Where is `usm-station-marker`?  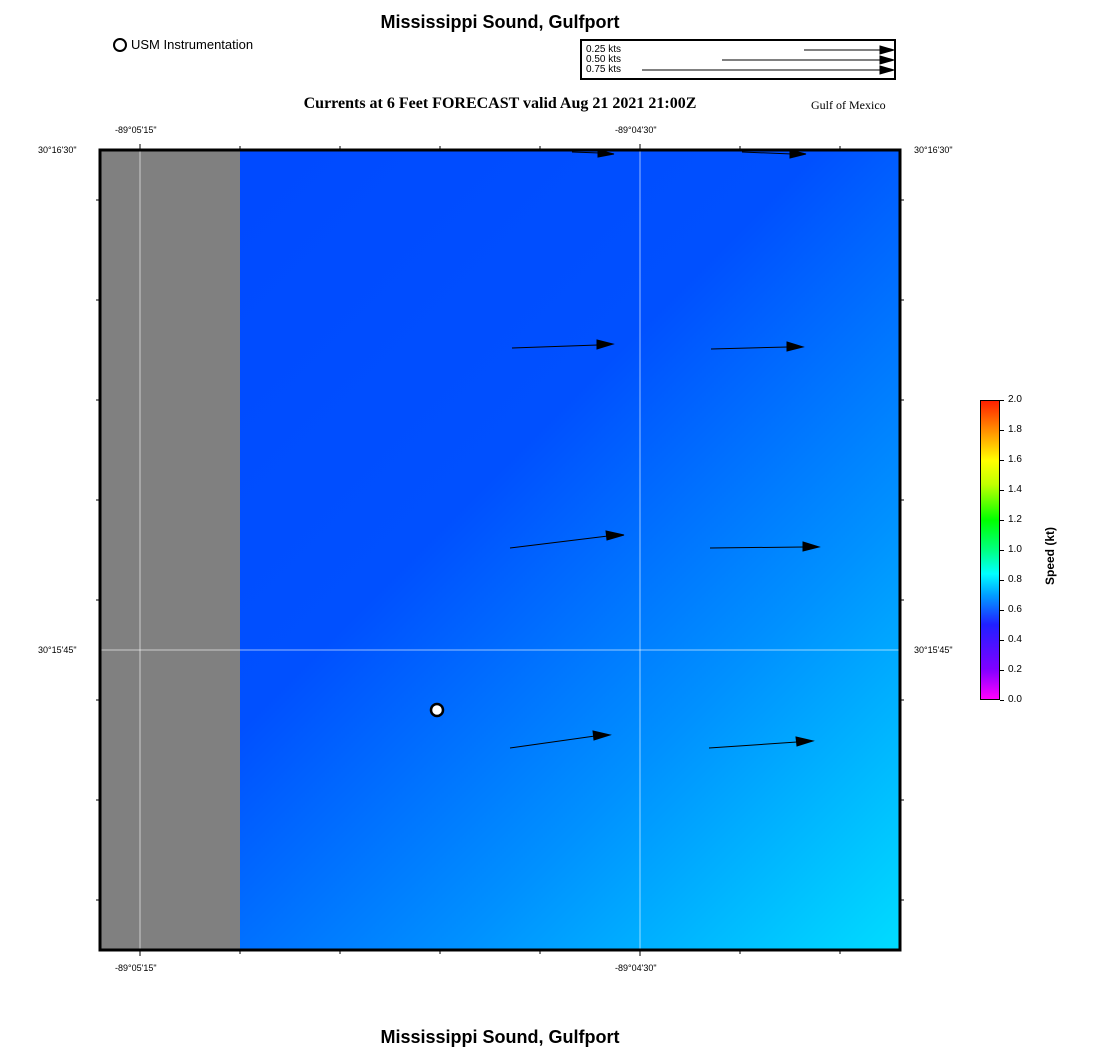
usm-station-marker is located at coordinates (437, 710).